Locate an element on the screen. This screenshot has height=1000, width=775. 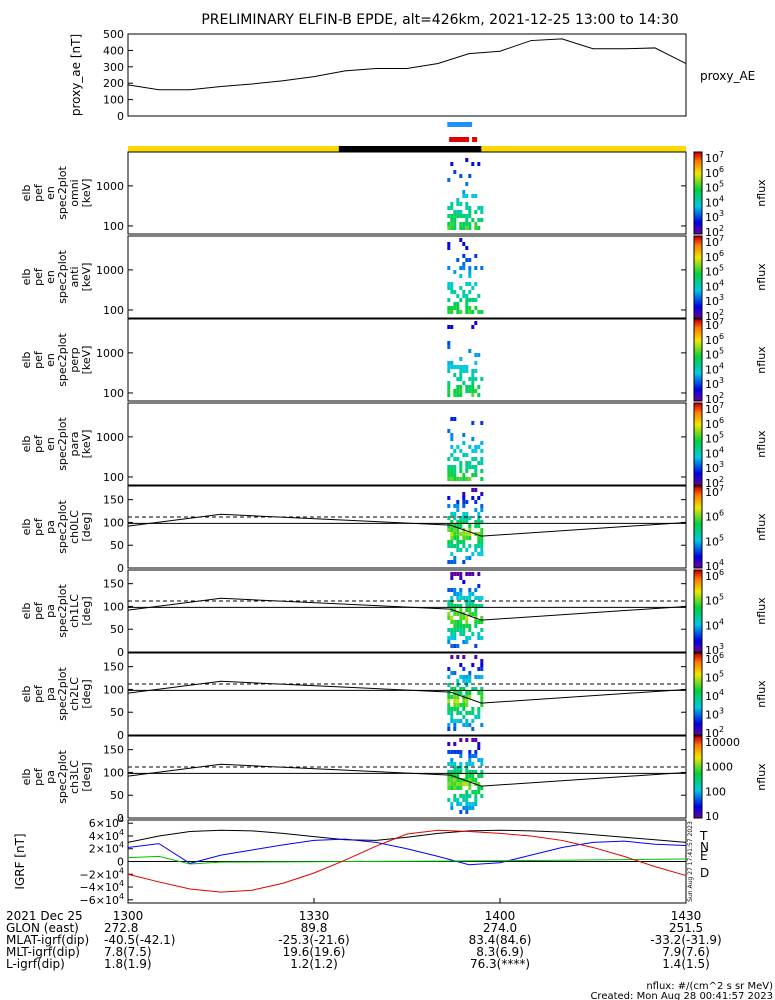
colorbar: 106 105 104 103 102 is located at coordinates (708, 695).